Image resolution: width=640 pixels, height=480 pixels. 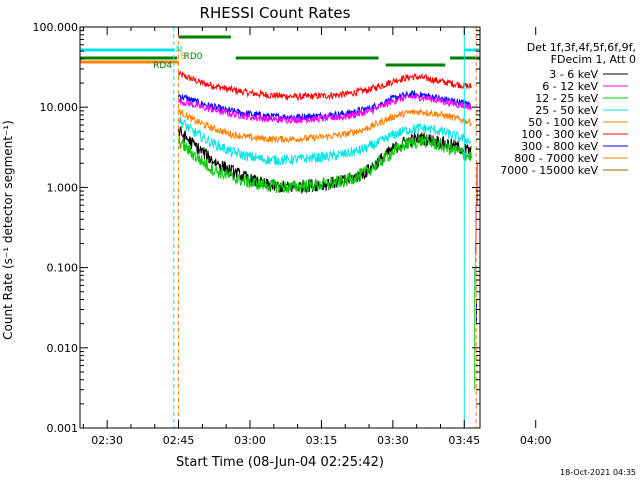 What do you see at coordinates (464, 440) in the screenshot?
I see `x-tick-label: 03:45` at bounding box center [464, 440].